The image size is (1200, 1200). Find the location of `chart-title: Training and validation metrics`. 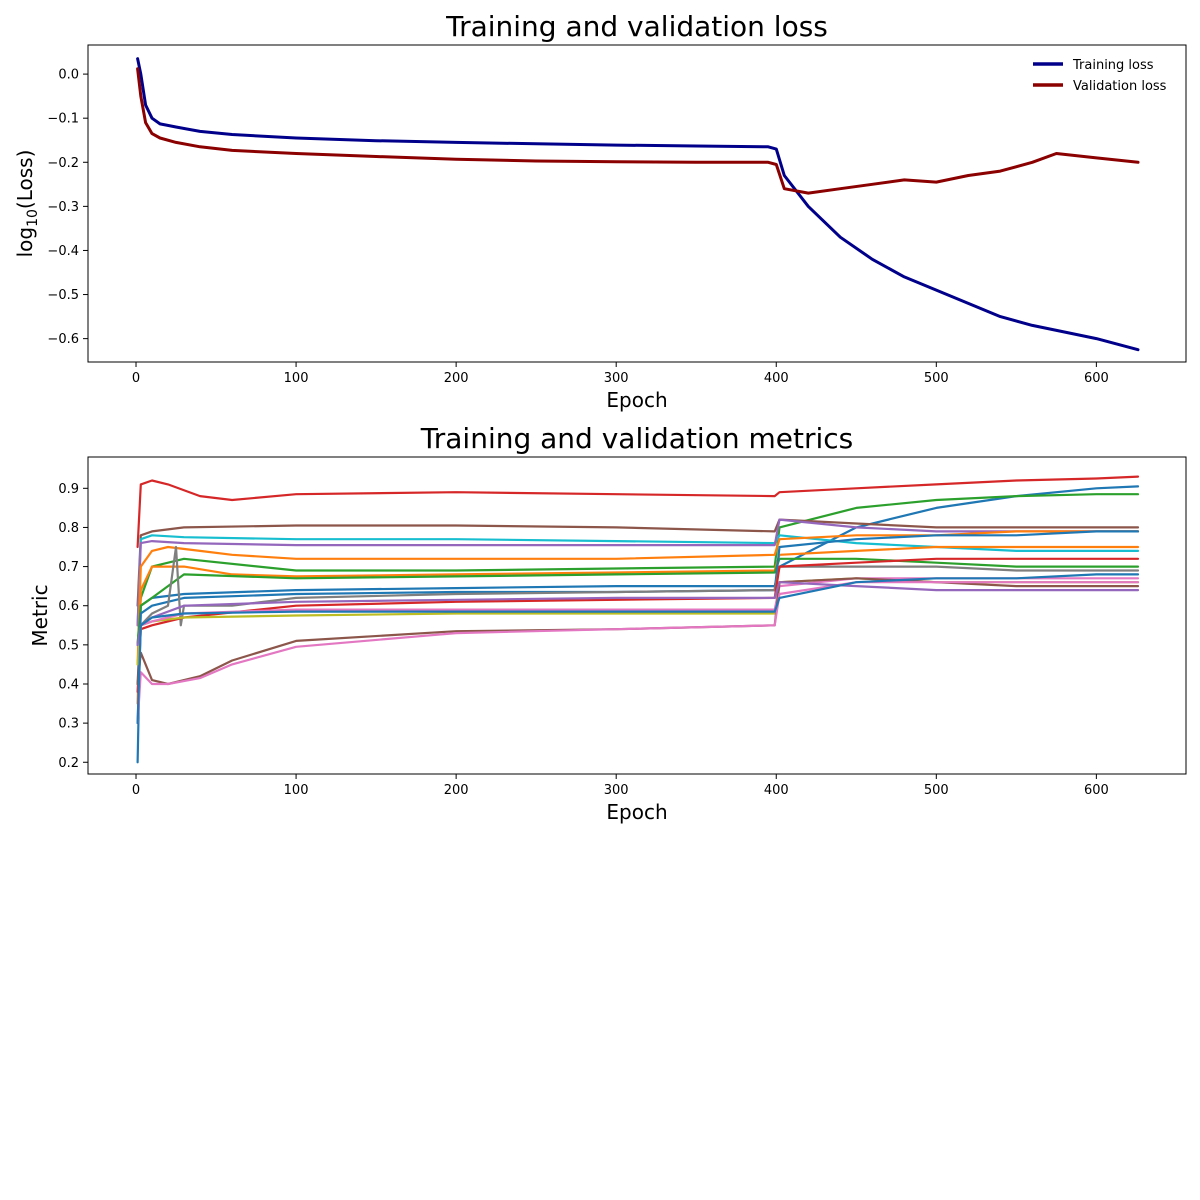

chart-title: Training and validation metrics is located at coordinates (636, 438).